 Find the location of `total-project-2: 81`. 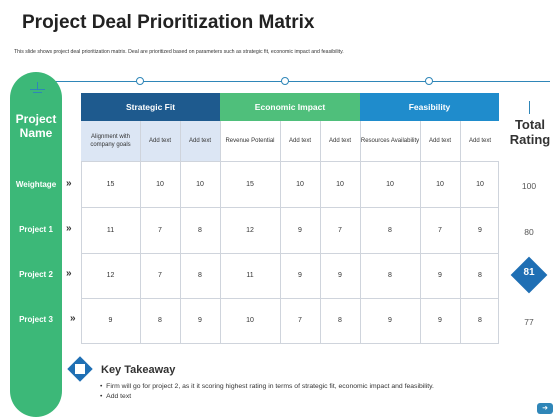

total-project-2: 81 is located at coordinates (529, 272).